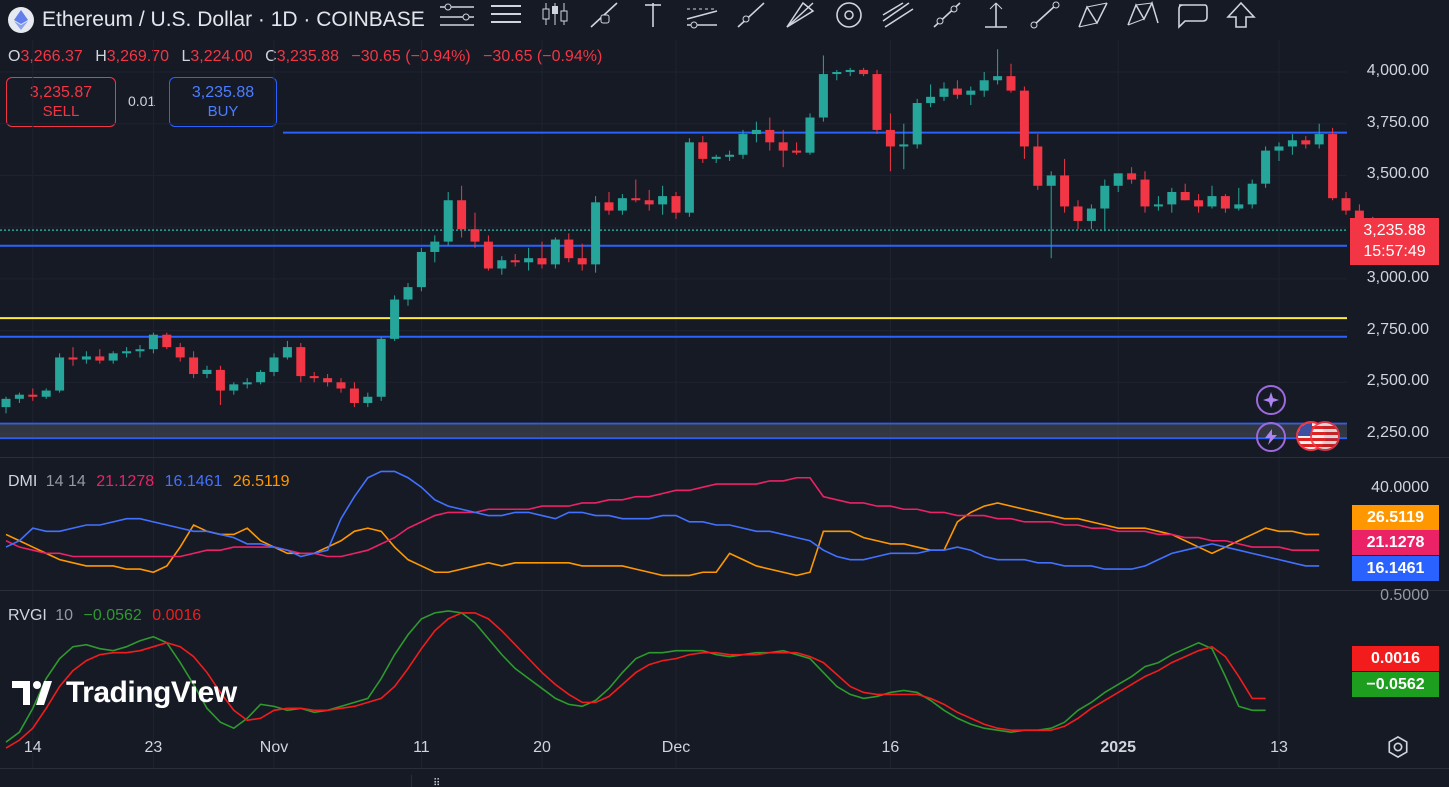  Describe the element at coordinates (1093, 15) in the screenshot. I see `pattern-icon` at that location.